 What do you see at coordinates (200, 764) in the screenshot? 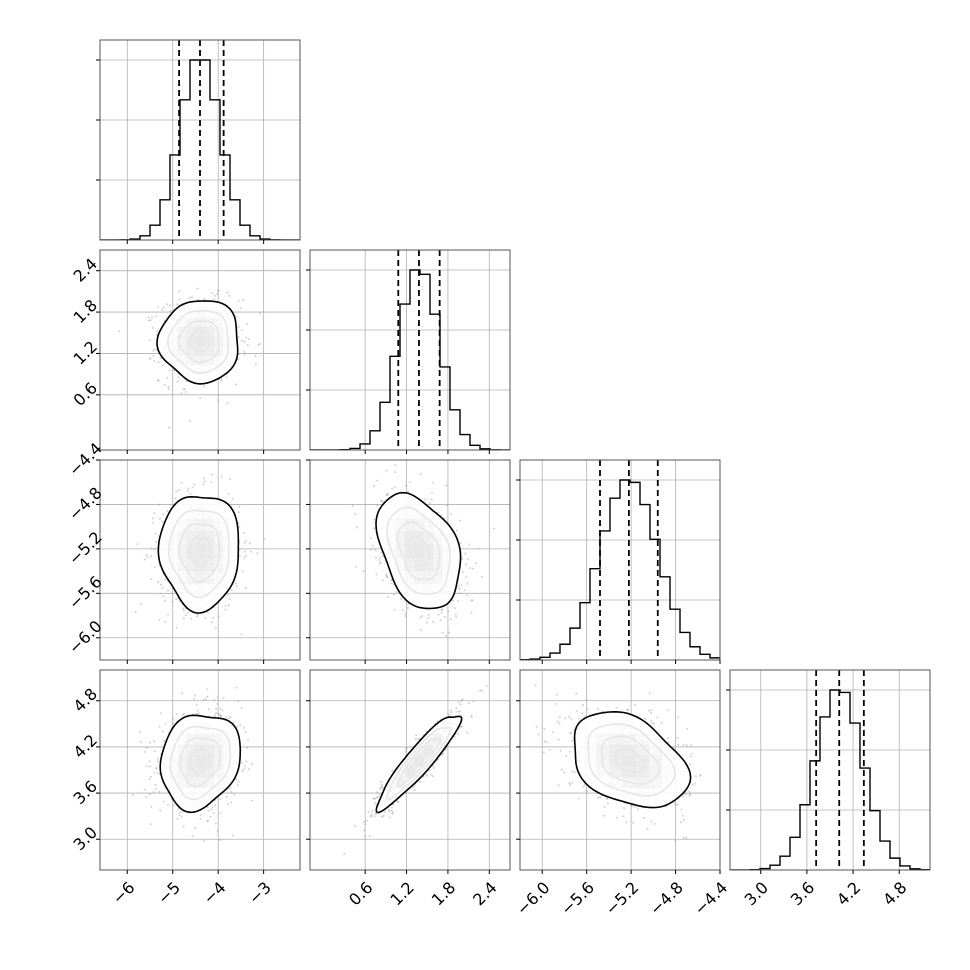
I see `contour-lines` at bounding box center [200, 764].